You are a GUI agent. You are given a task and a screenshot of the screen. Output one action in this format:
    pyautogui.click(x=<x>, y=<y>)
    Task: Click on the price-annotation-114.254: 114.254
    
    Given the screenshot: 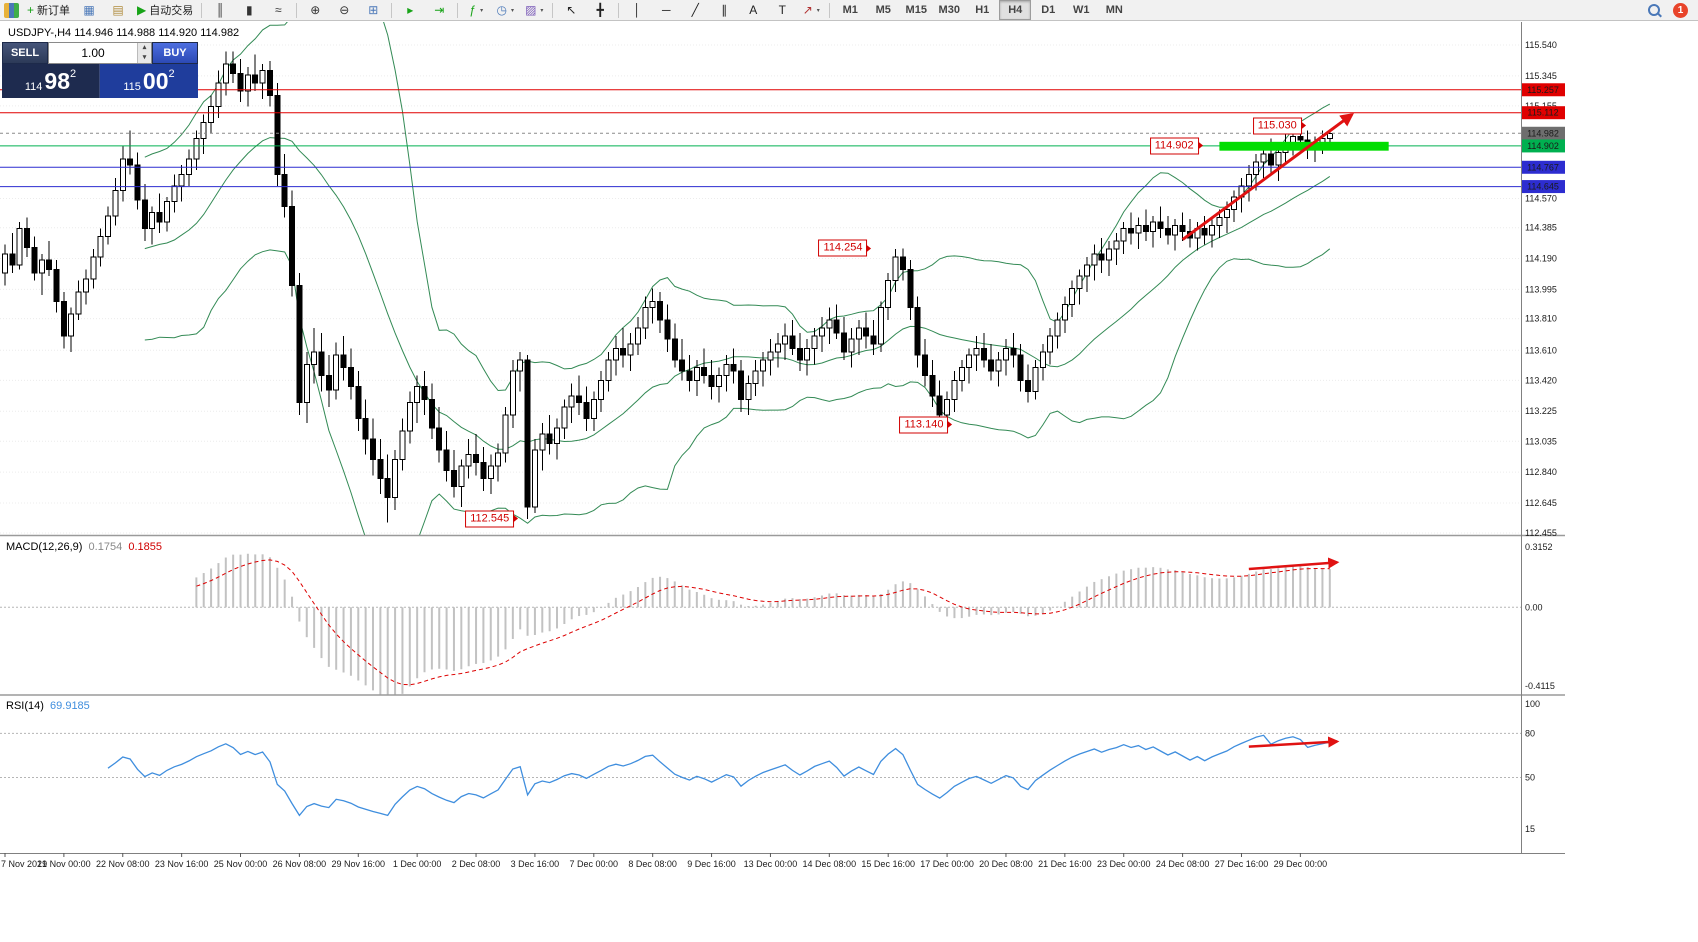 What is the action you would take?
    pyautogui.click(x=845, y=248)
    